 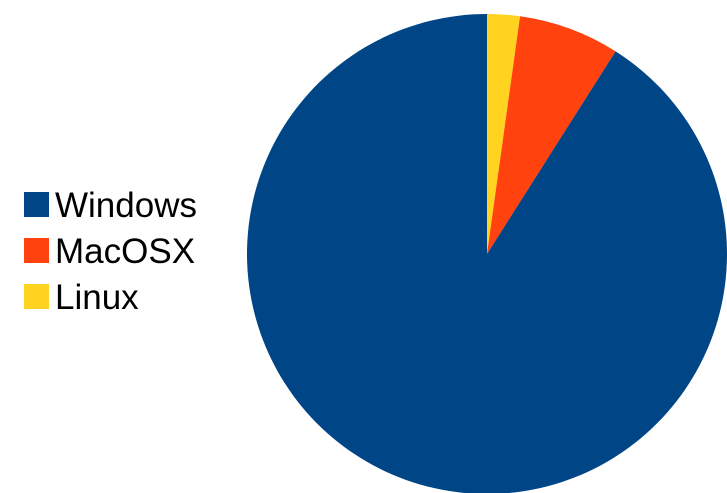 I want to click on legend-label-linux: Linux, so click(x=97, y=297).